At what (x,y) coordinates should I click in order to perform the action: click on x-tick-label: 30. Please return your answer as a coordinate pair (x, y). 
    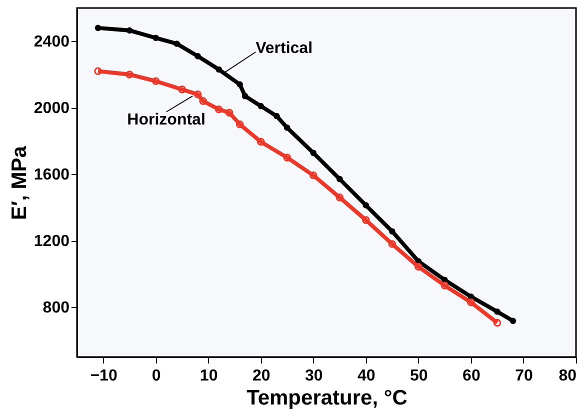
    Looking at the image, I should click on (313, 376).